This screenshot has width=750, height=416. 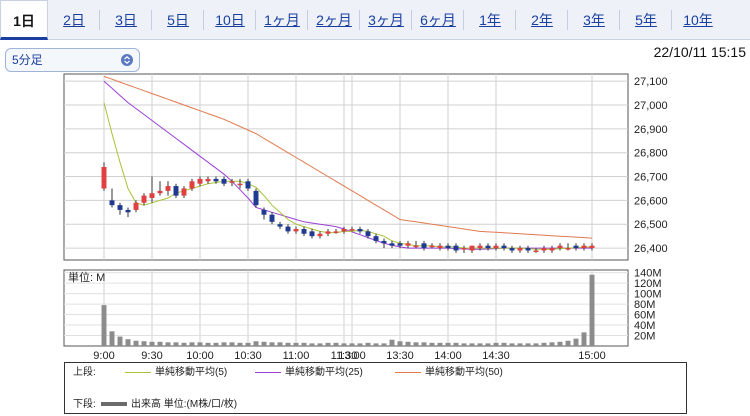 What do you see at coordinates (334, 20) in the screenshot?
I see `tab-6: 2ヶ月` at bounding box center [334, 20].